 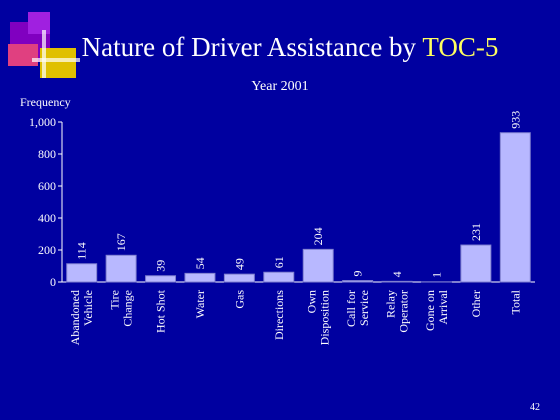 I want to click on x-tick-label: Water, so click(x=200, y=304).